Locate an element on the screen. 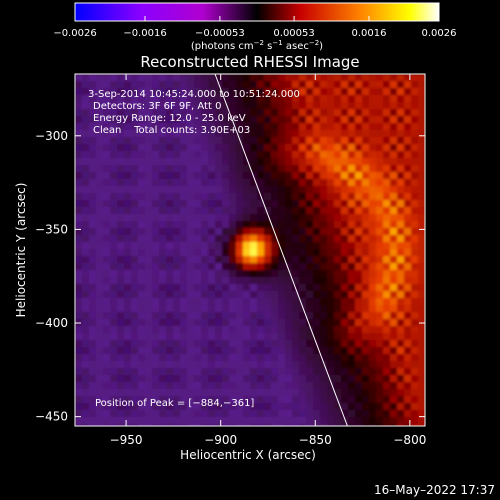 This screenshot has width=500, height=500. x-axis-label: Heliocentric X (arcsec) is located at coordinates (248, 455).